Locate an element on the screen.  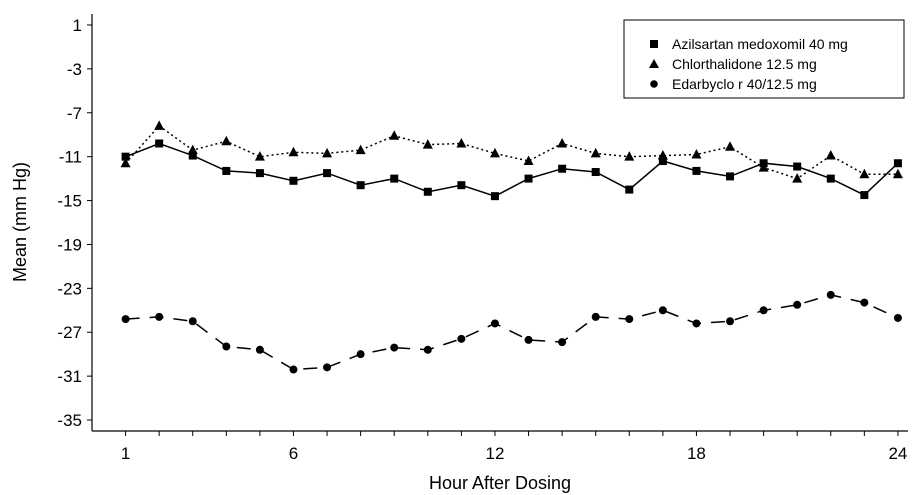
x-tick-label: 24 is located at coordinates (897, 453).